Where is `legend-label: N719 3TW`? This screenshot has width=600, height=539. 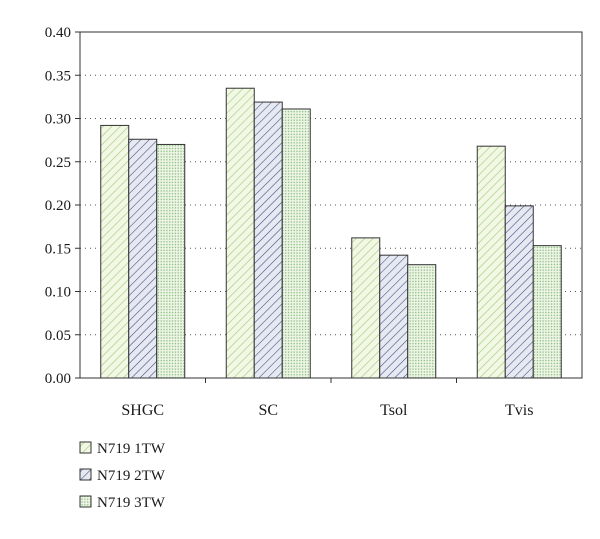
legend-label: N719 3TW is located at coordinates (131, 503).